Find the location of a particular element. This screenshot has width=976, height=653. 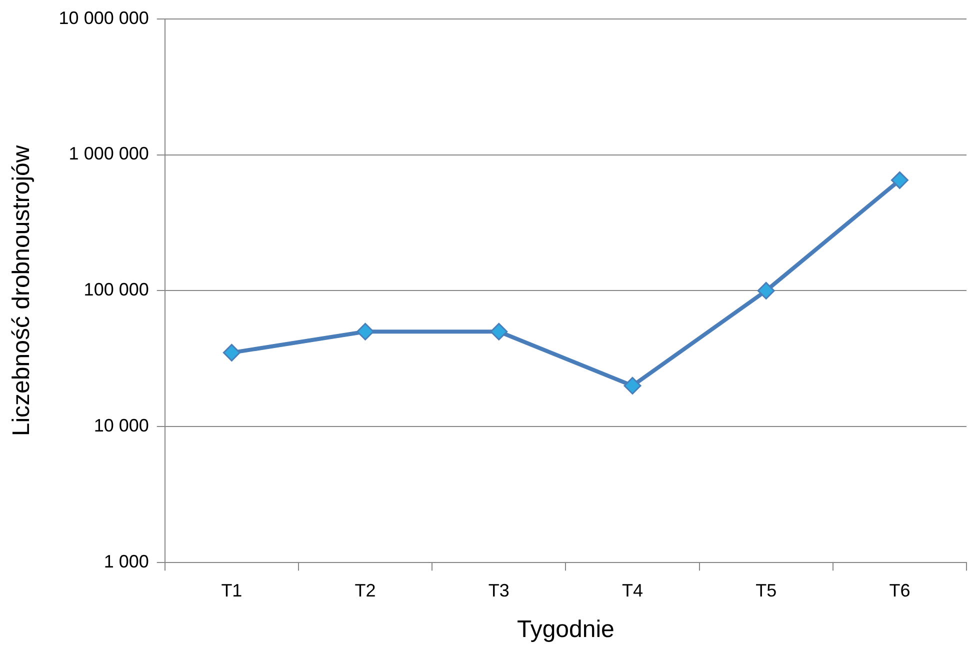

y-tick-label: 1 000 is located at coordinates (126, 562).